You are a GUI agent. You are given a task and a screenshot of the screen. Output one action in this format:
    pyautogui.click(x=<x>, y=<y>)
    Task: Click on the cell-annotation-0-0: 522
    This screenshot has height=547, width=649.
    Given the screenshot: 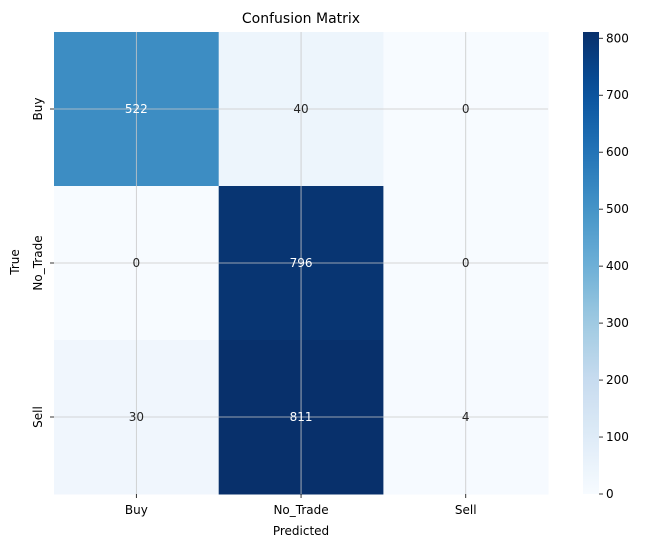 What is the action you would take?
    pyautogui.click(x=136, y=109)
    